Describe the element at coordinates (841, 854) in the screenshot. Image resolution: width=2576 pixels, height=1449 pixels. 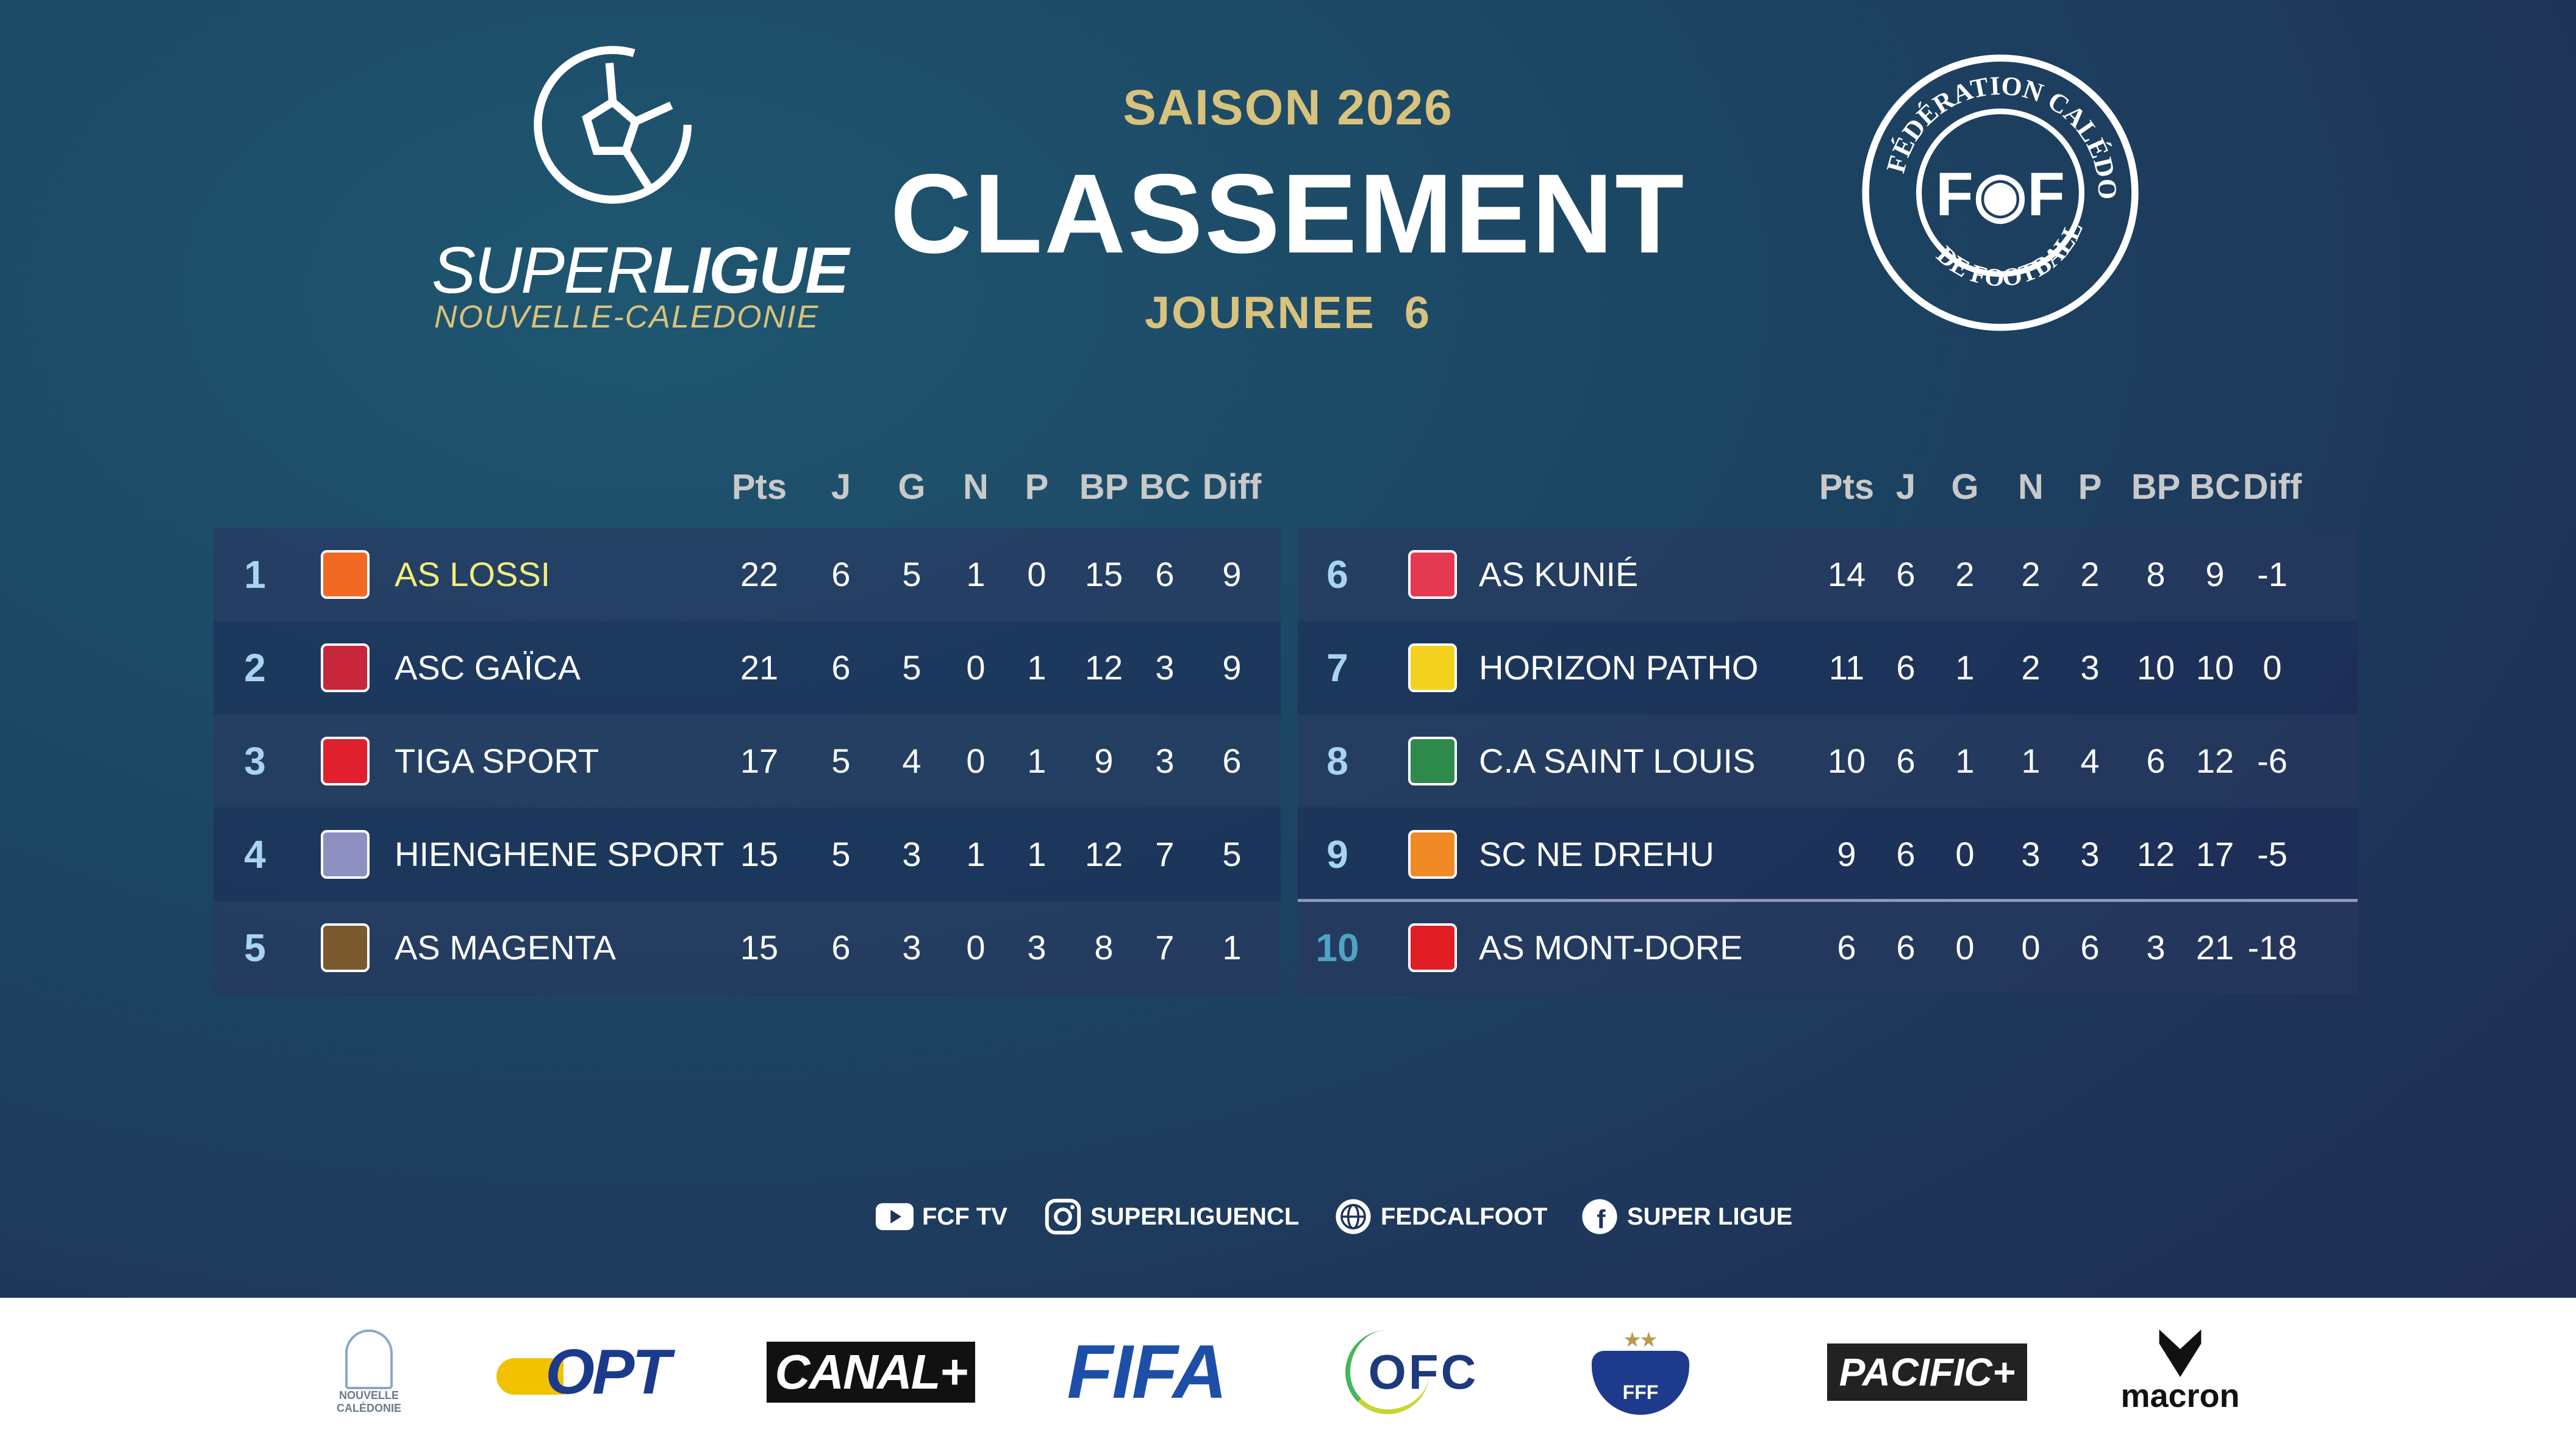
I see `stat-j: 5` at that location.